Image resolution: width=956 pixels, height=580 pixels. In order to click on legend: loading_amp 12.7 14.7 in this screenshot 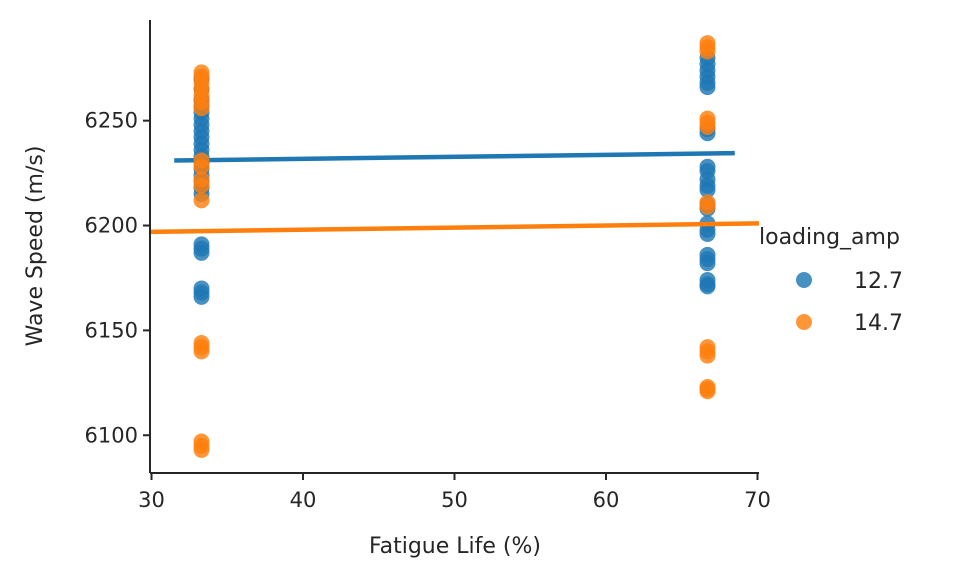, I will do `click(831, 280)`.